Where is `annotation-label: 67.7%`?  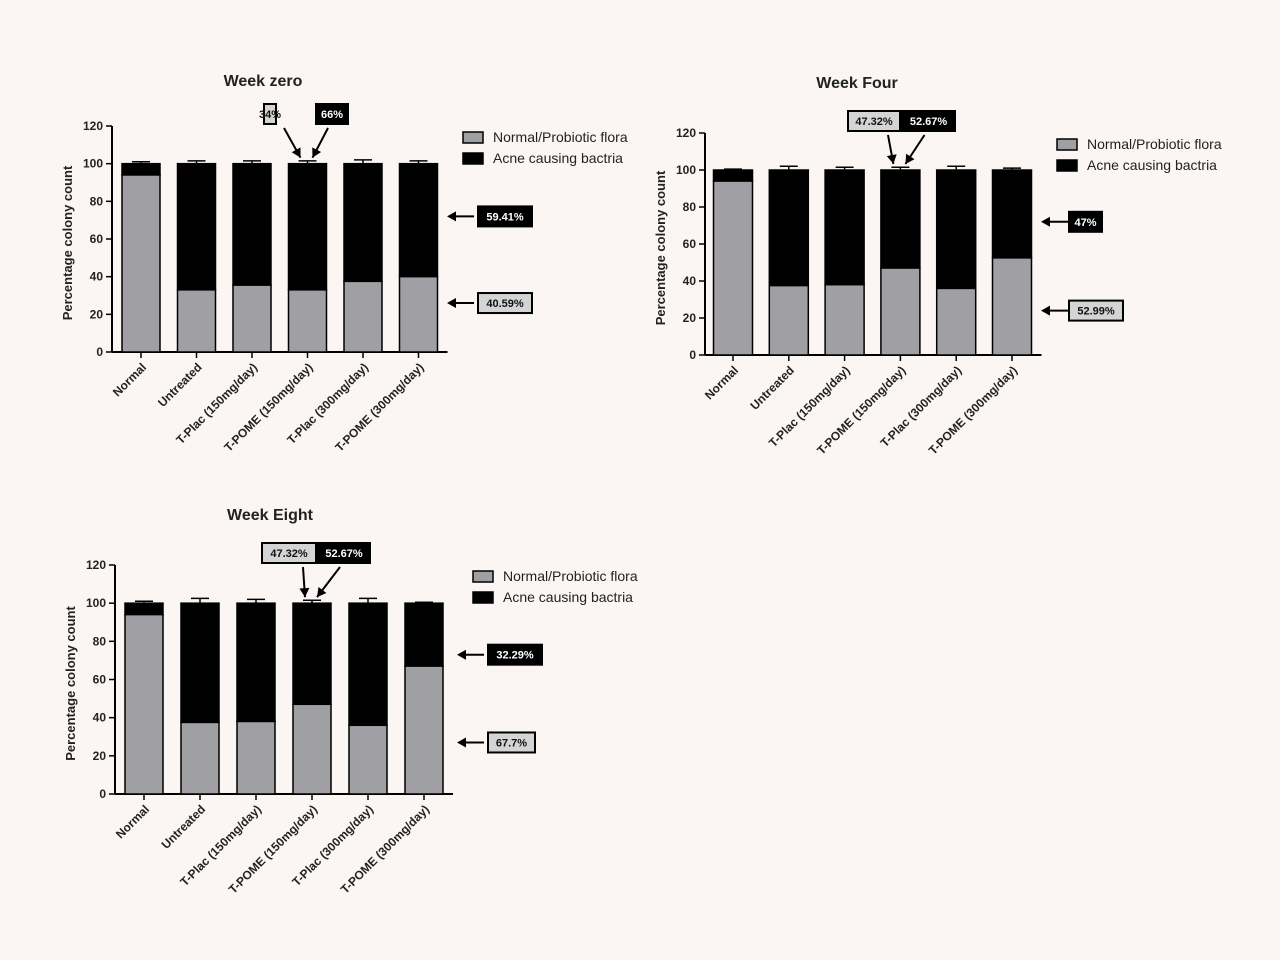 annotation-label: 67.7% is located at coordinates (511, 743).